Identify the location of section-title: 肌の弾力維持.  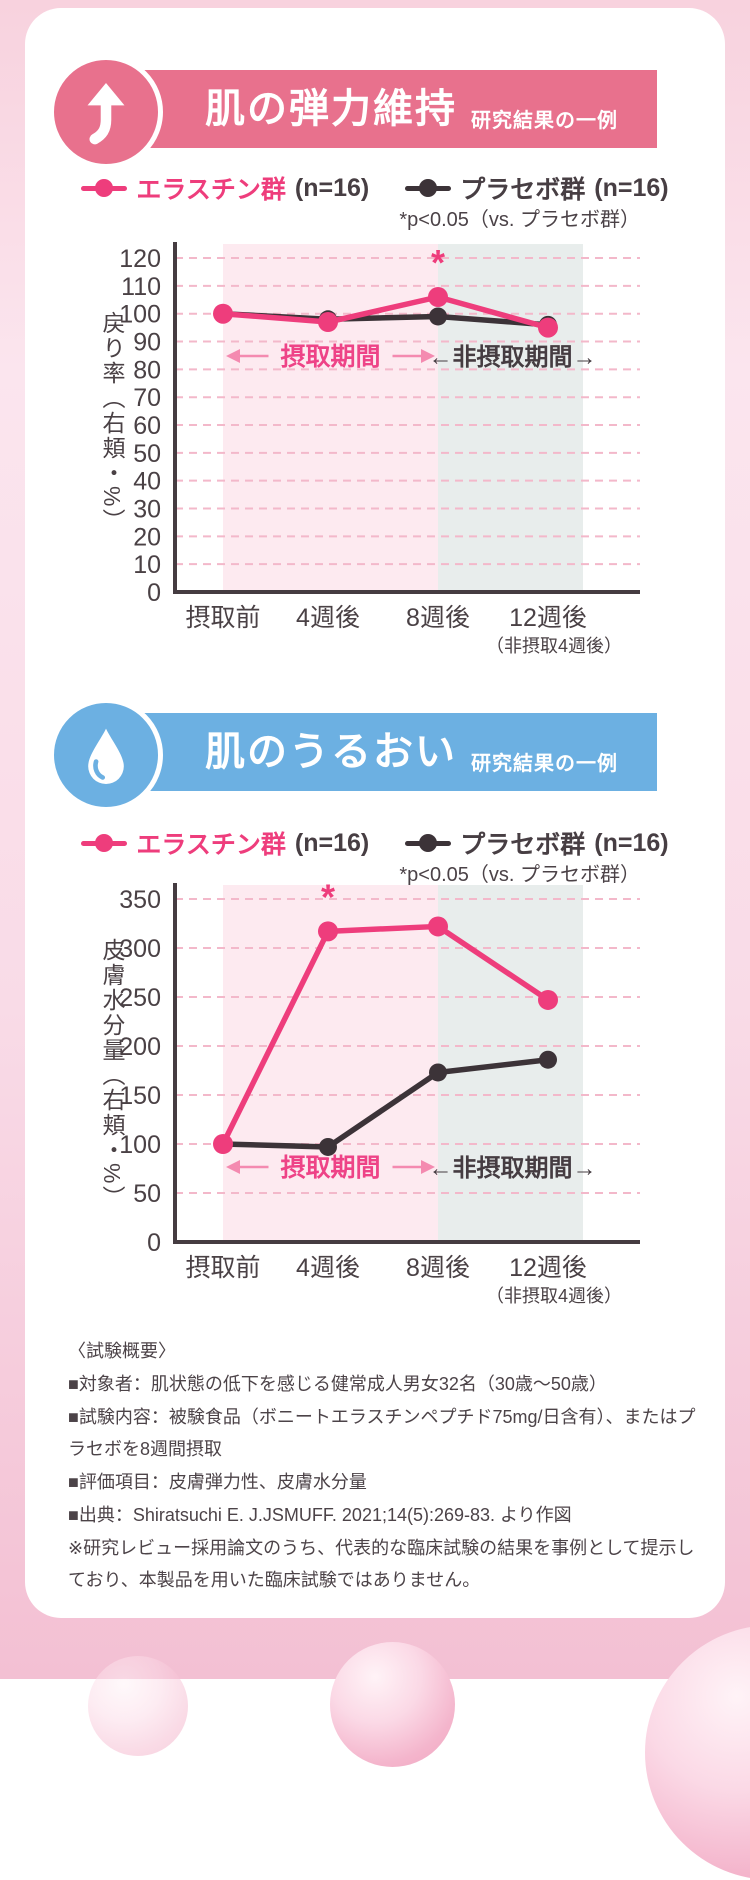
(331, 109).